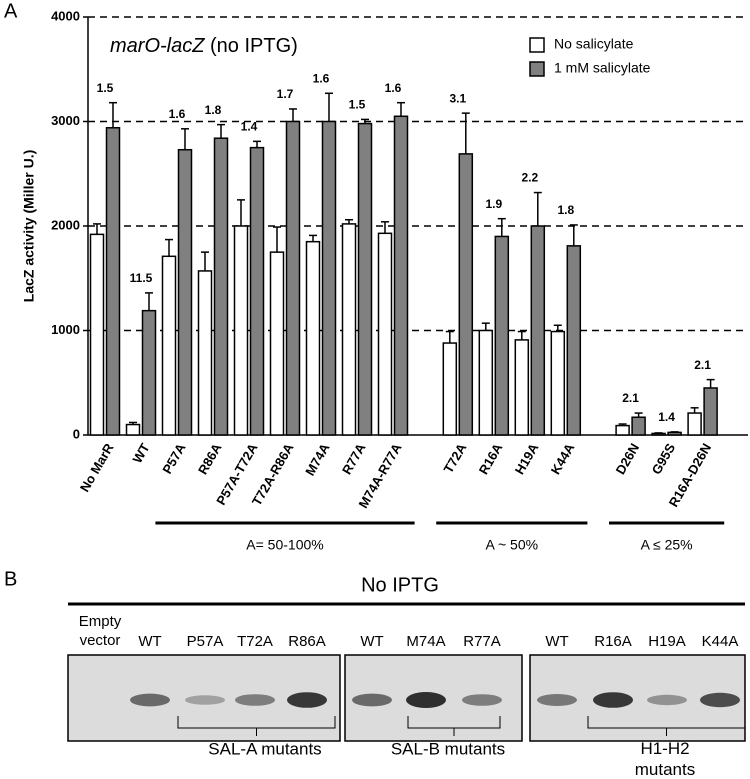 The height and width of the screenshot is (779, 750). I want to click on title-rest: (no IPTG), so click(254, 46).